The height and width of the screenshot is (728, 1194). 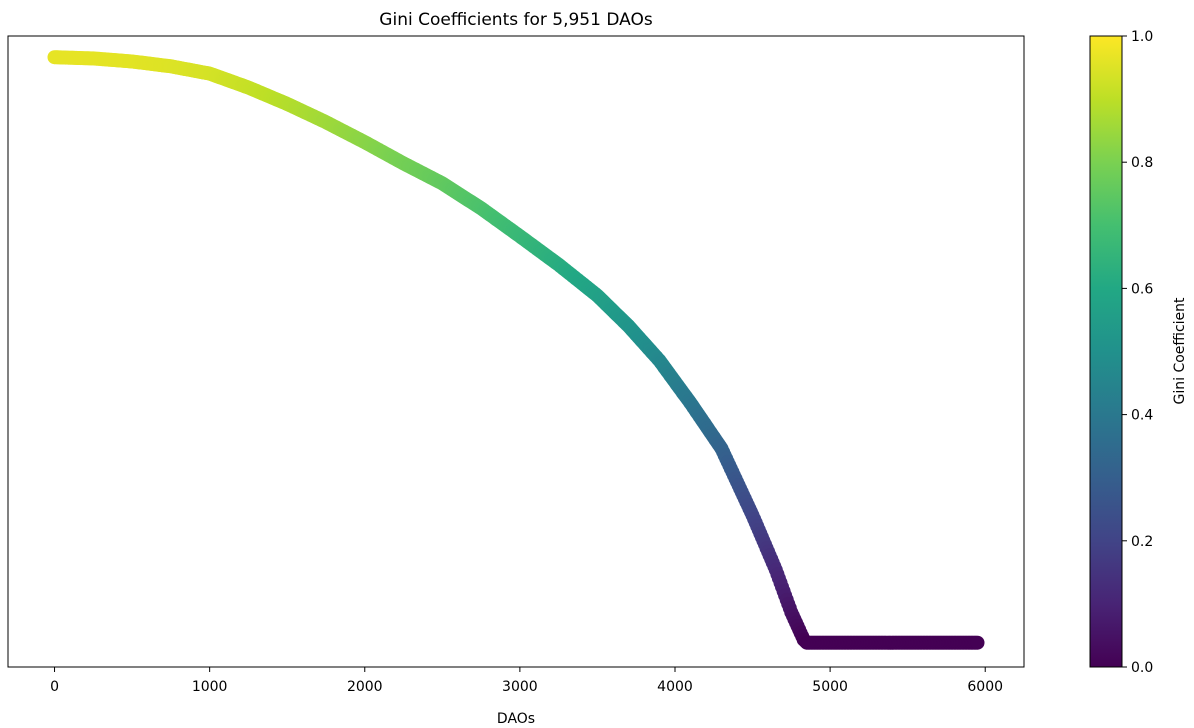 I want to click on x-axis-ticks: 0 1000 2000 3000 4000 5000 6000, so click(x=526, y=681).